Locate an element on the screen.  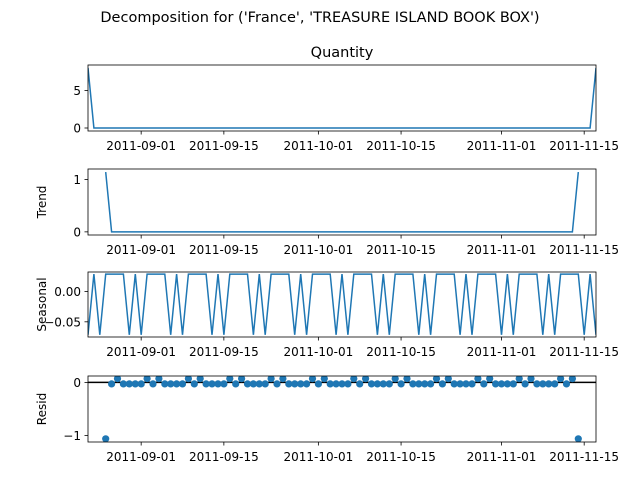
y-tick-label: 5 is located at coordinates (77, 91).